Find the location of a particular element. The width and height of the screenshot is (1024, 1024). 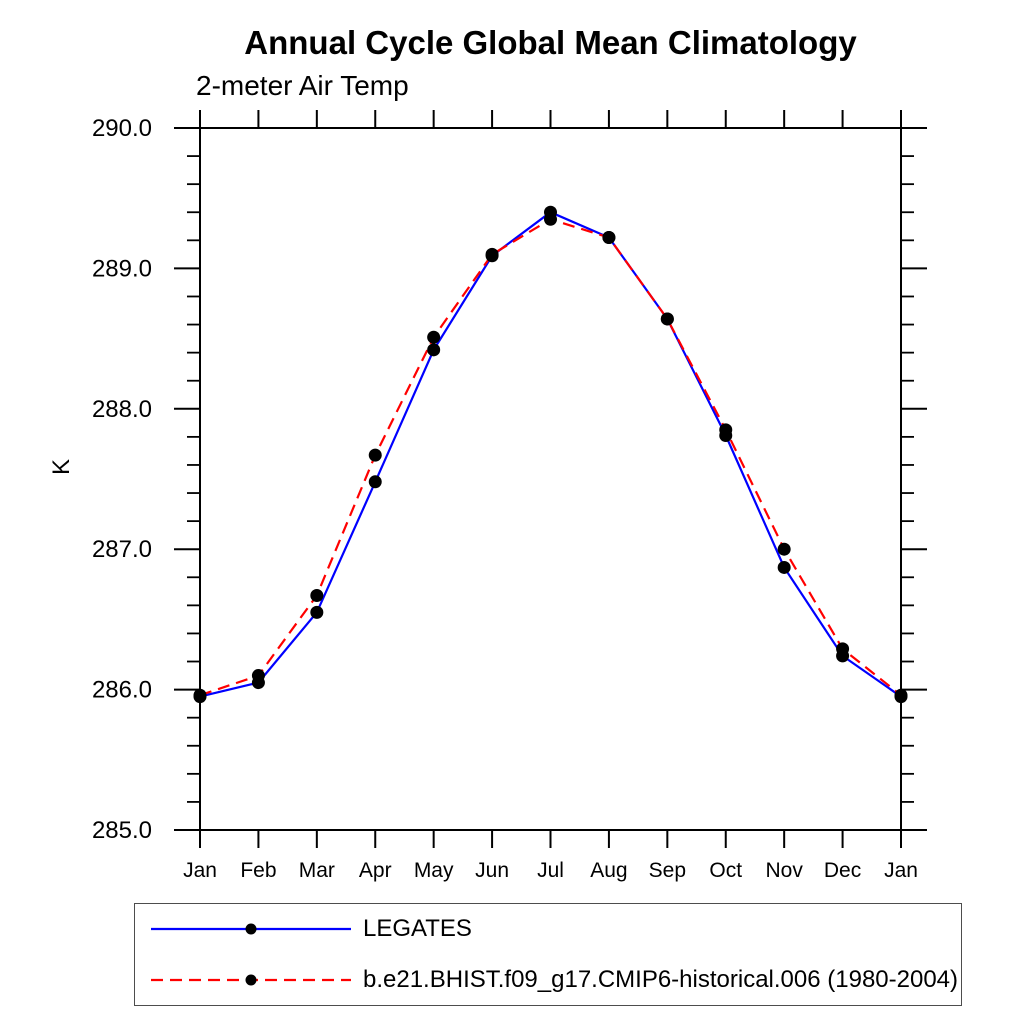

y-tick-label: 287.0 is located at coordinates (122, 549).